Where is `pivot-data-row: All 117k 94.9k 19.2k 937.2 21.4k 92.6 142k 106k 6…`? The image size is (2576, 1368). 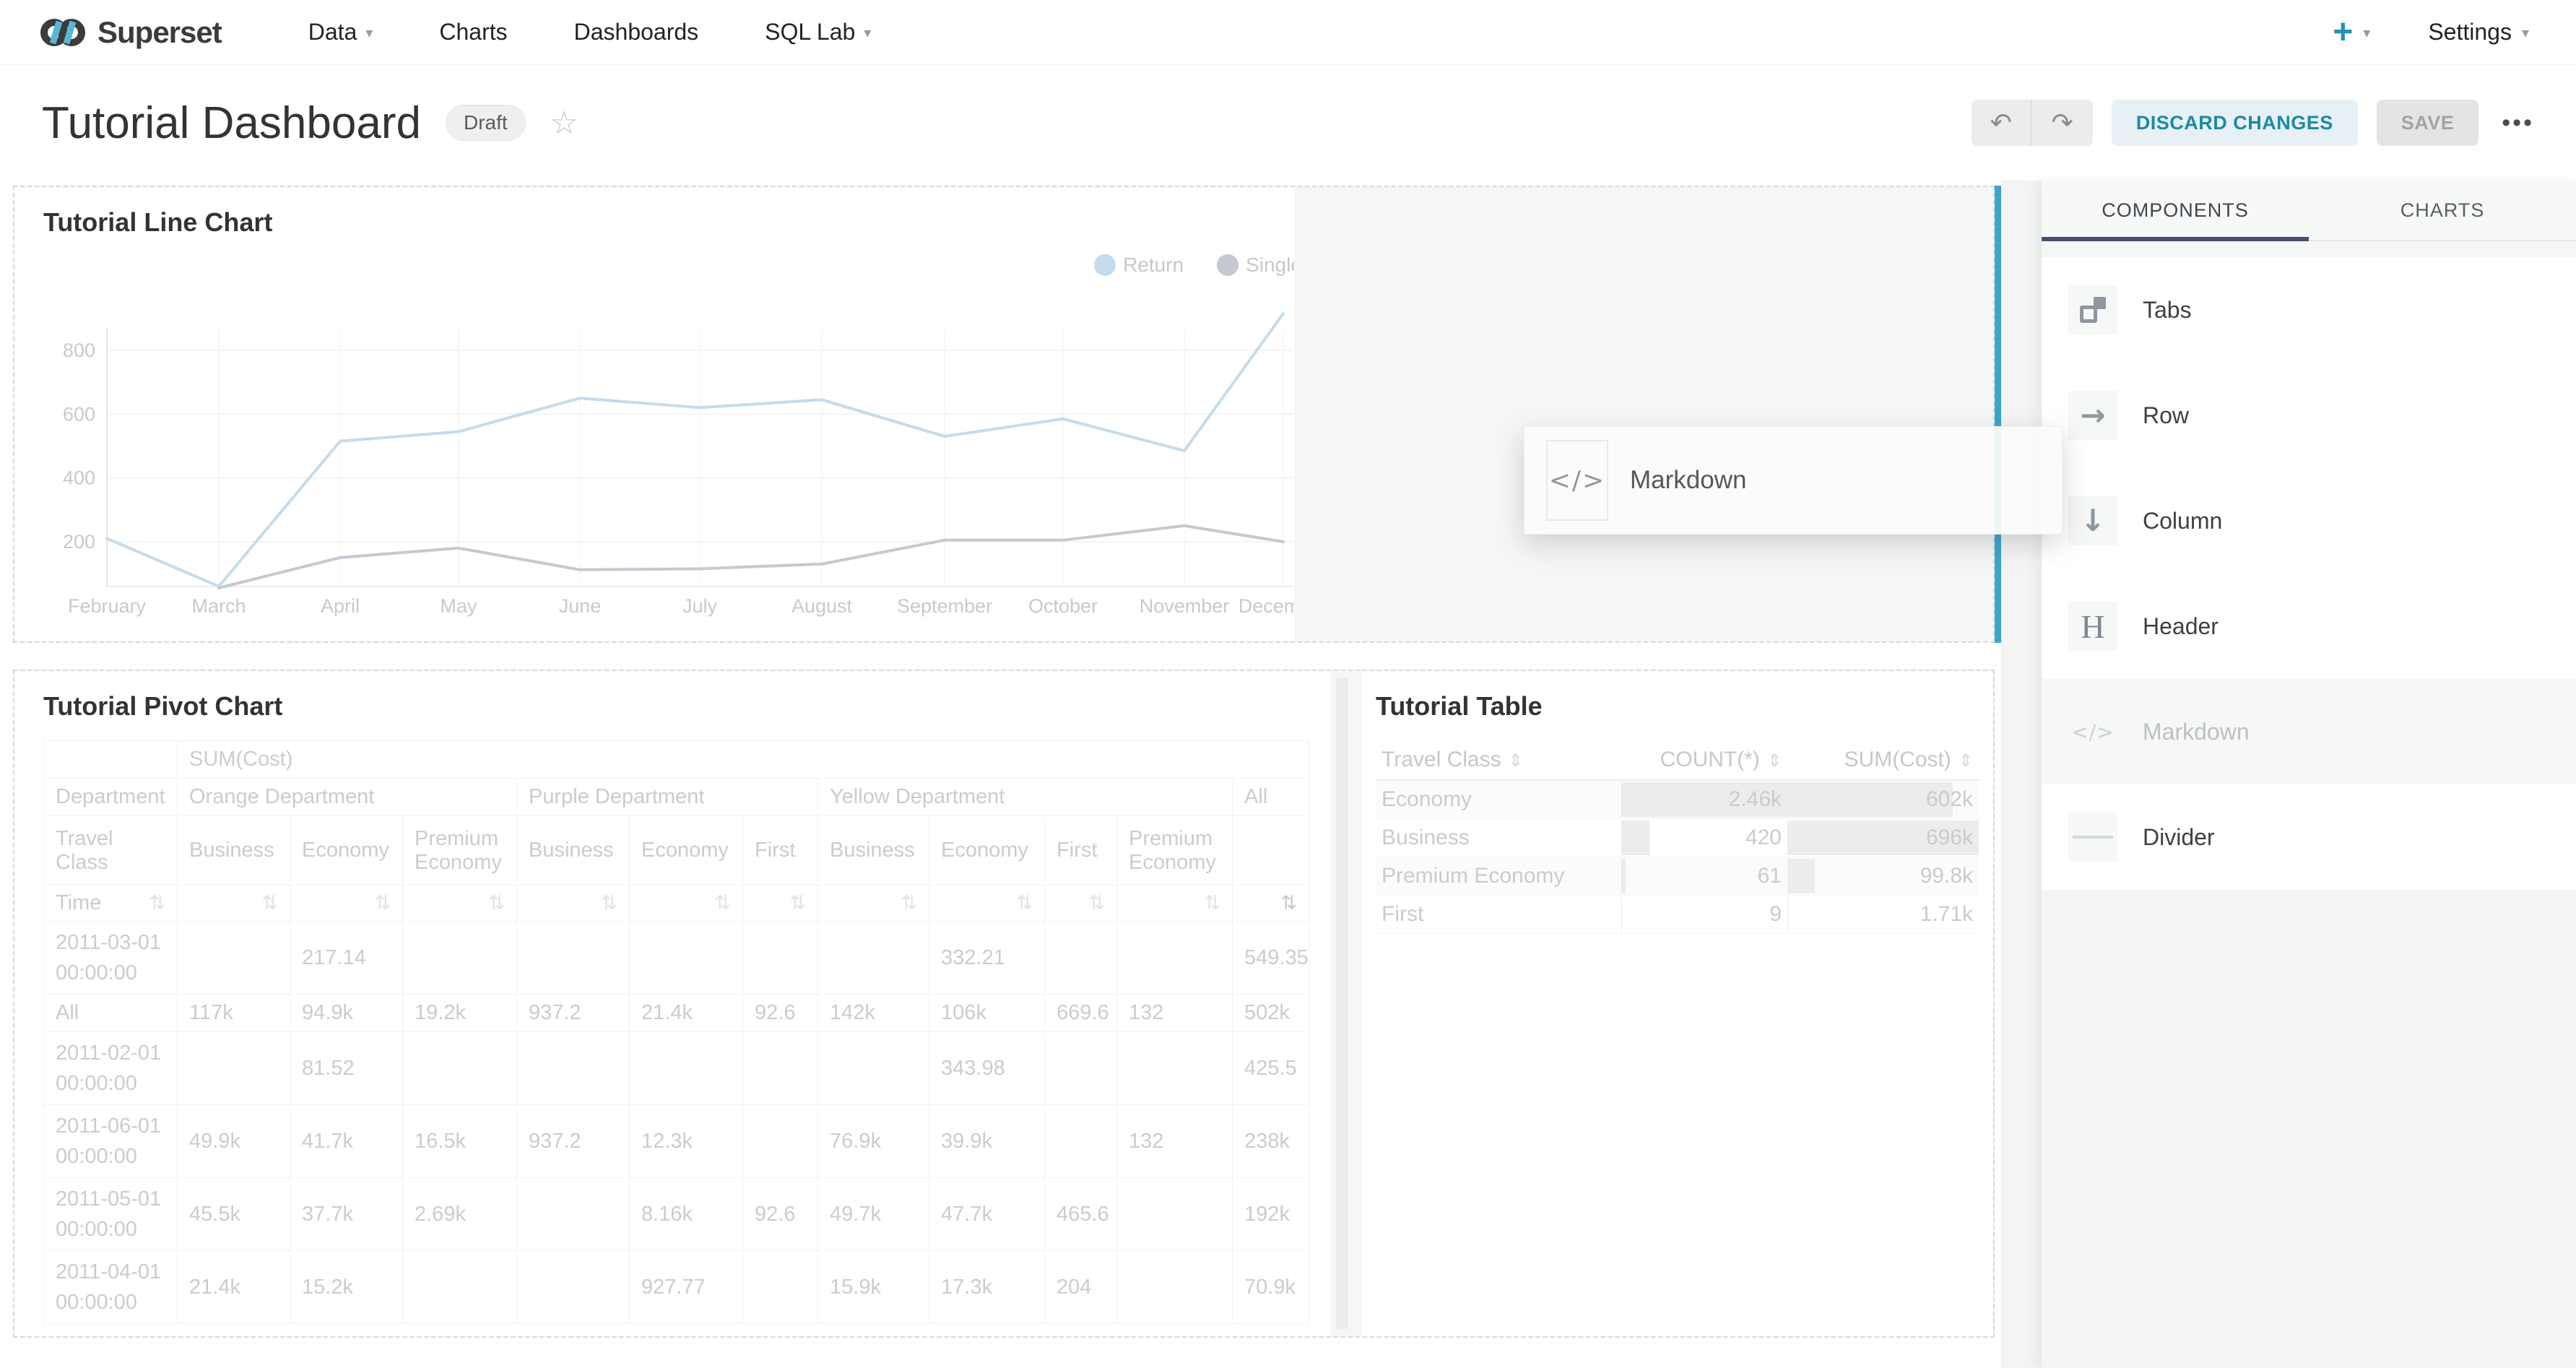
pivot-data-row: All 117k 94.9k 19.2k 937.2 21.4k 92.6 142k 106k 6… is located at coordinates (676, 1014).